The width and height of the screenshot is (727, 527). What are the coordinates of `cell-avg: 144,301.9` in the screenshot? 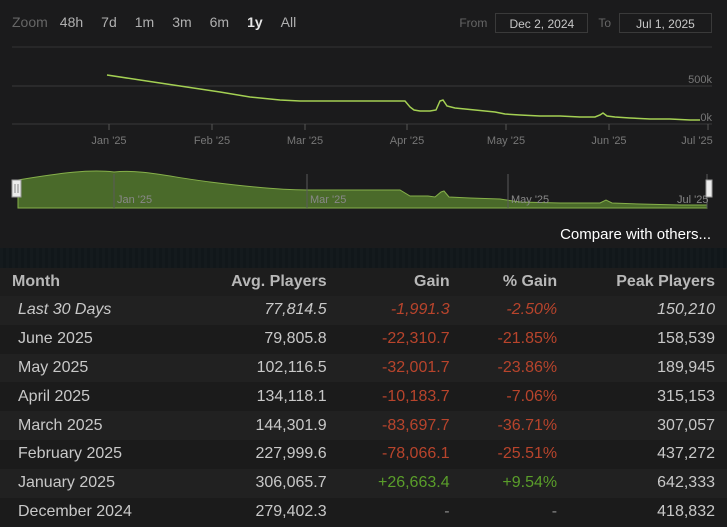 It's located at (261, 425).